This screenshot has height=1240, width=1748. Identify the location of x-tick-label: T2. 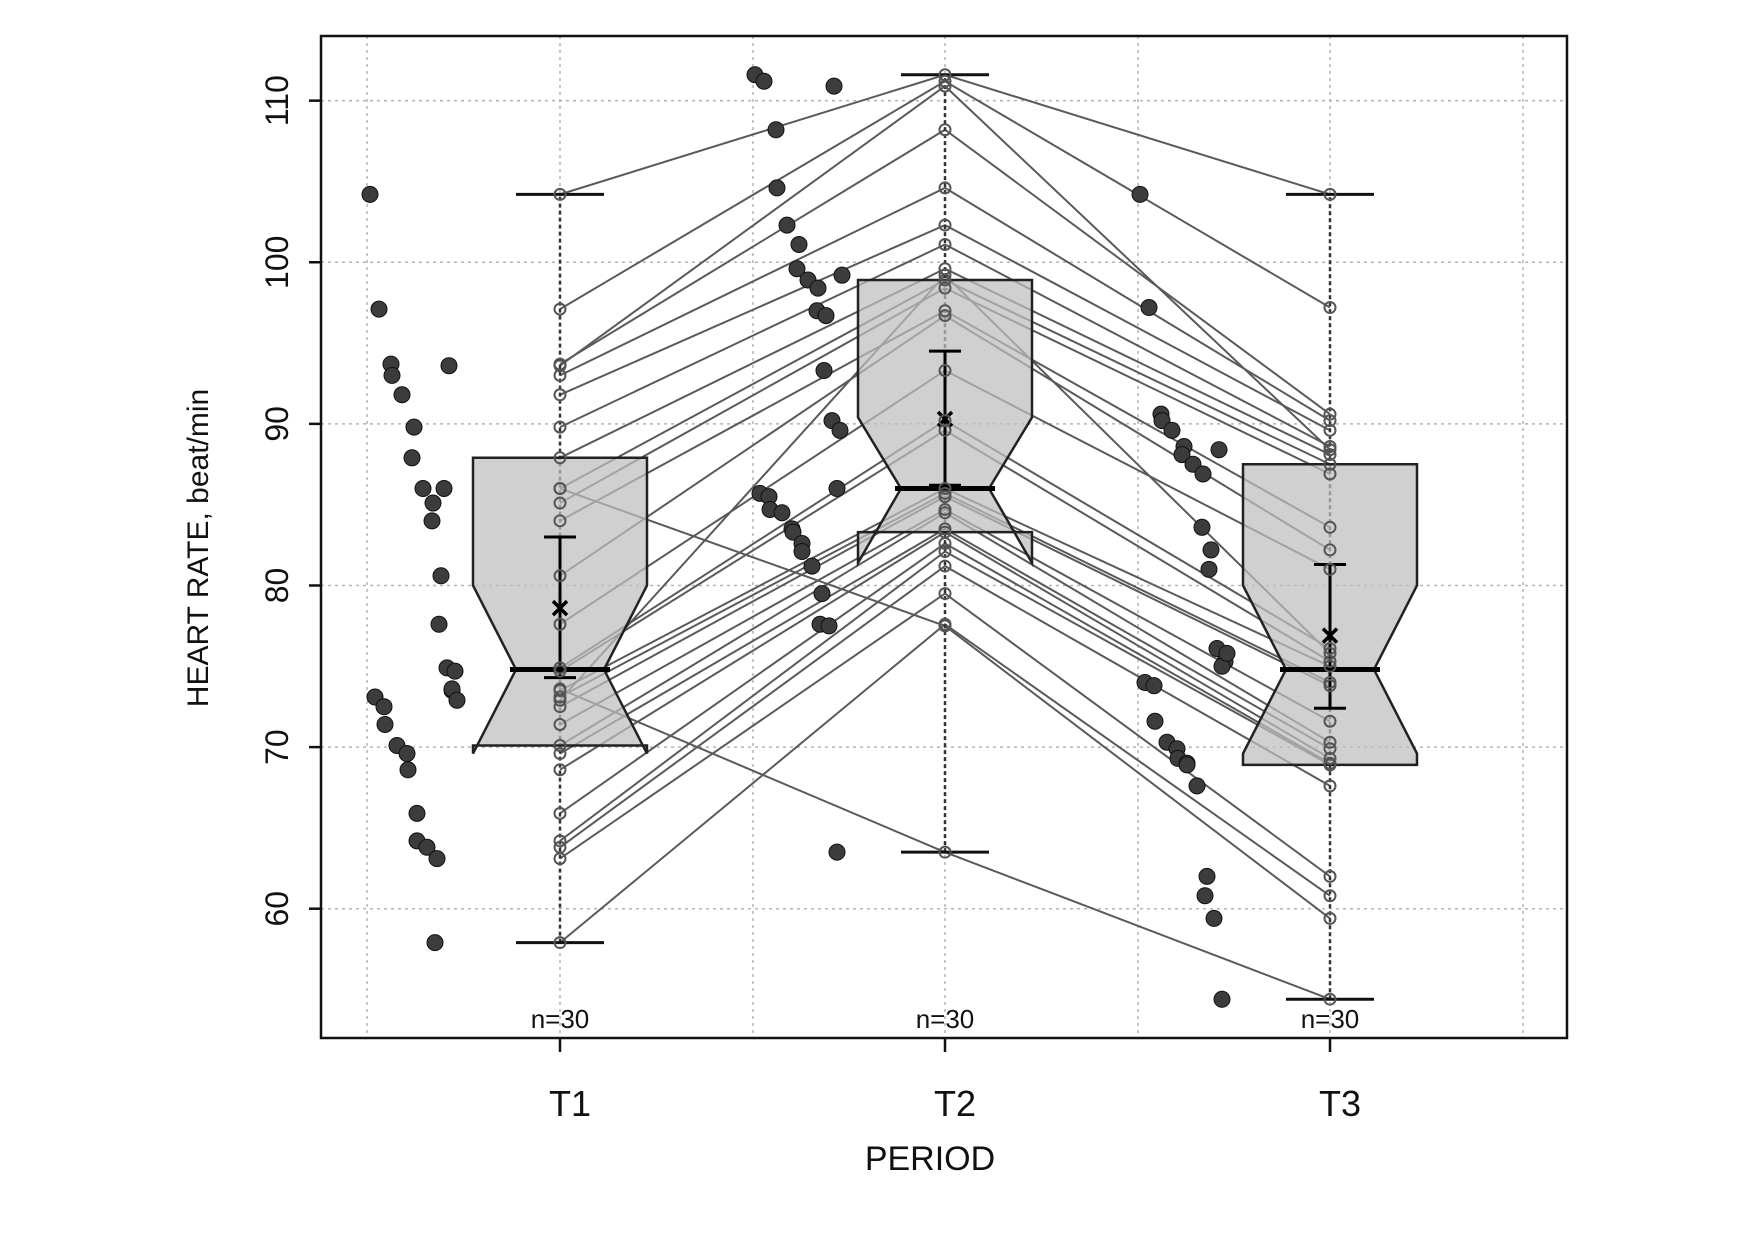
(955, 1103).